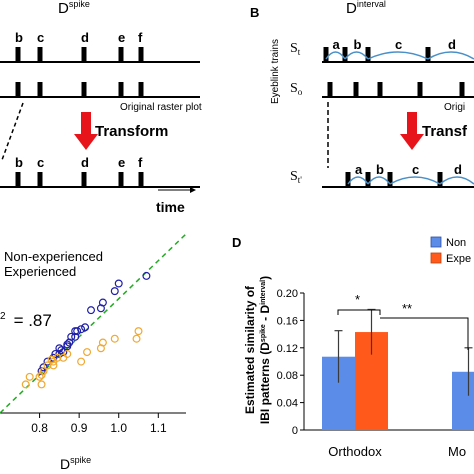 This screenshot has width=474, height=474. What do you see at coordinates (131, 131) in the screenshot?
I see `transform-label-a: Transform` at bounding box center [131, 131].